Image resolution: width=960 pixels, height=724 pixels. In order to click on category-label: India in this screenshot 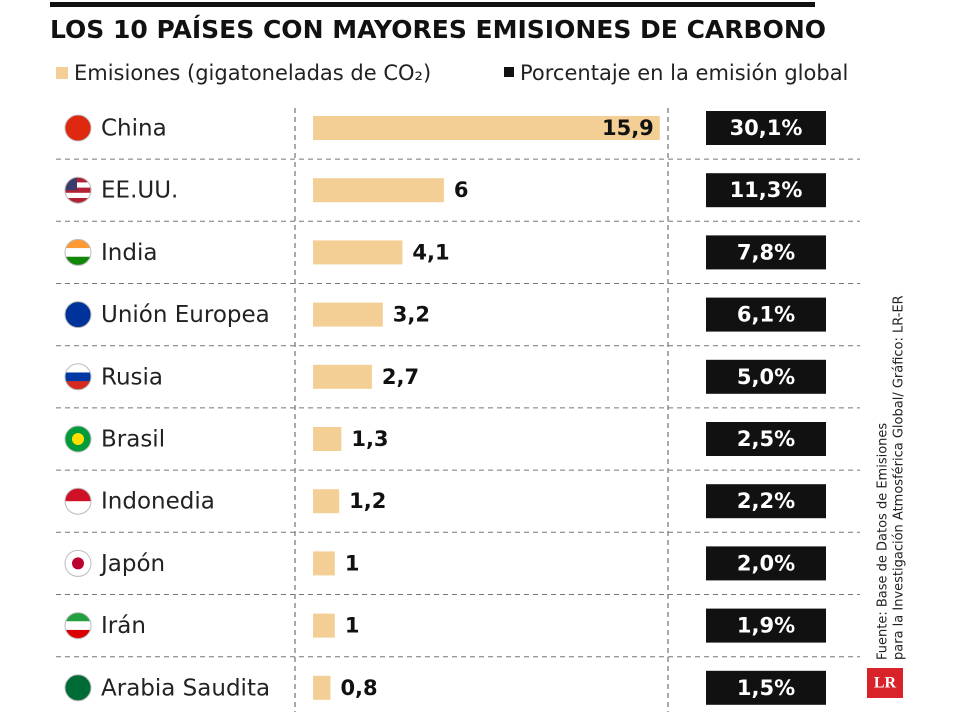, I will do `click(129, 253)`.